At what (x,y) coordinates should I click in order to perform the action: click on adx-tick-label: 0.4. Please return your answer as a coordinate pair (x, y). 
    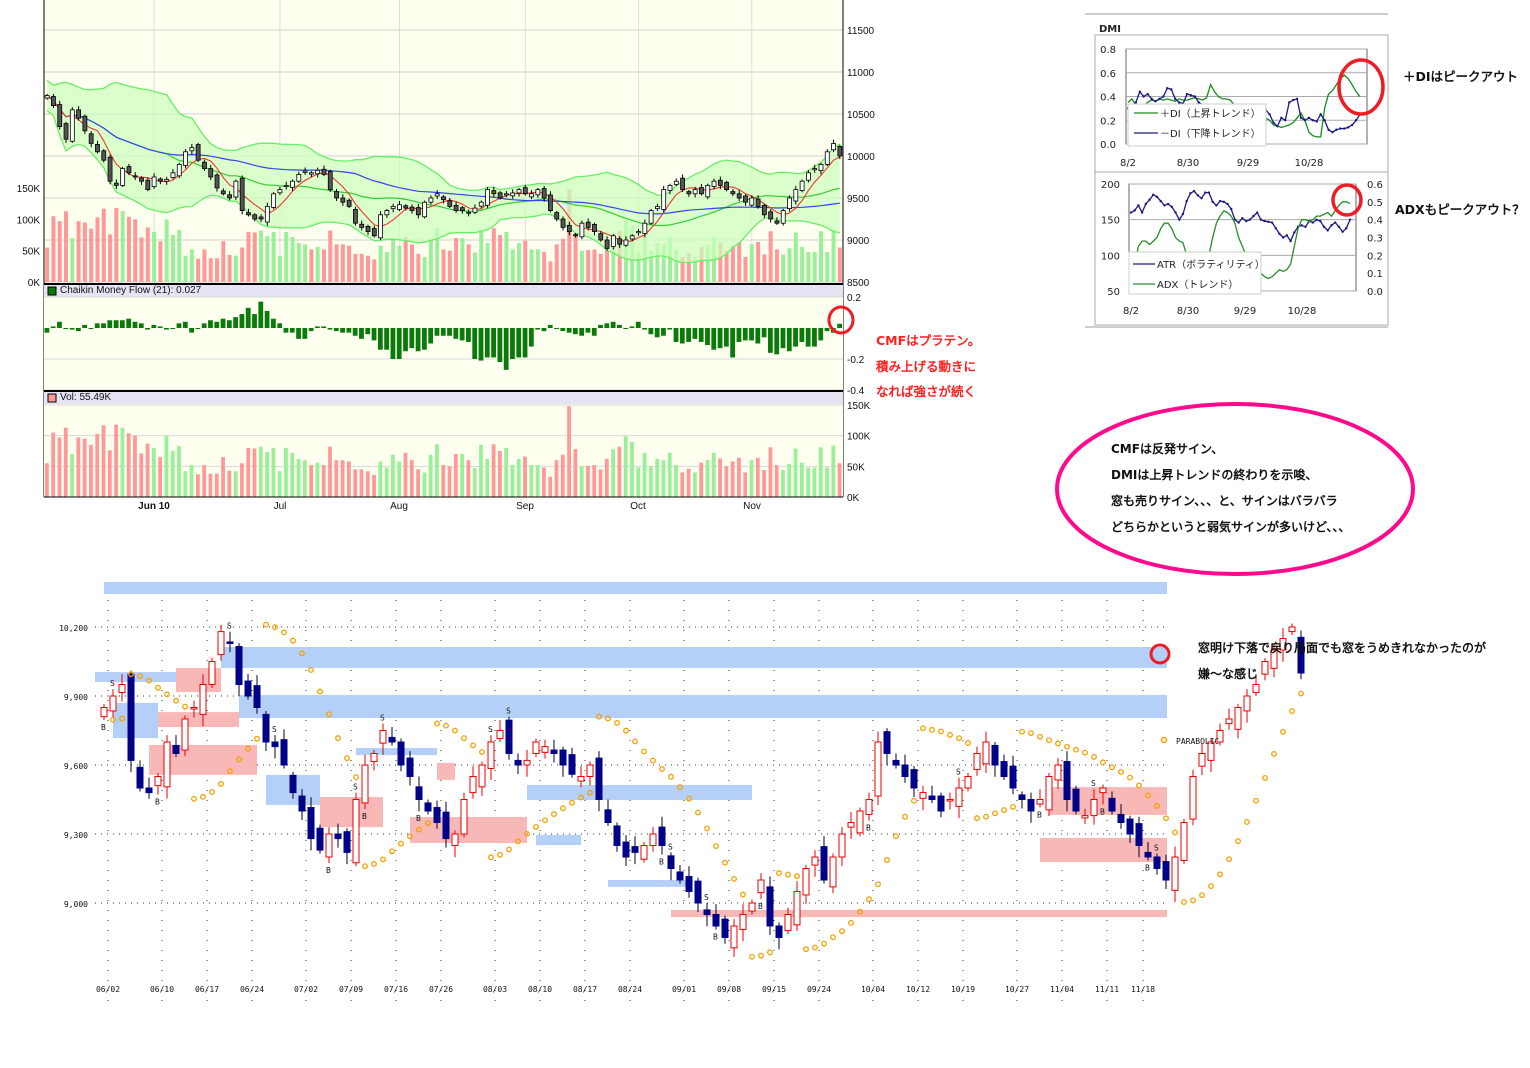
    Looking at the image, I should click on (1375, 221).